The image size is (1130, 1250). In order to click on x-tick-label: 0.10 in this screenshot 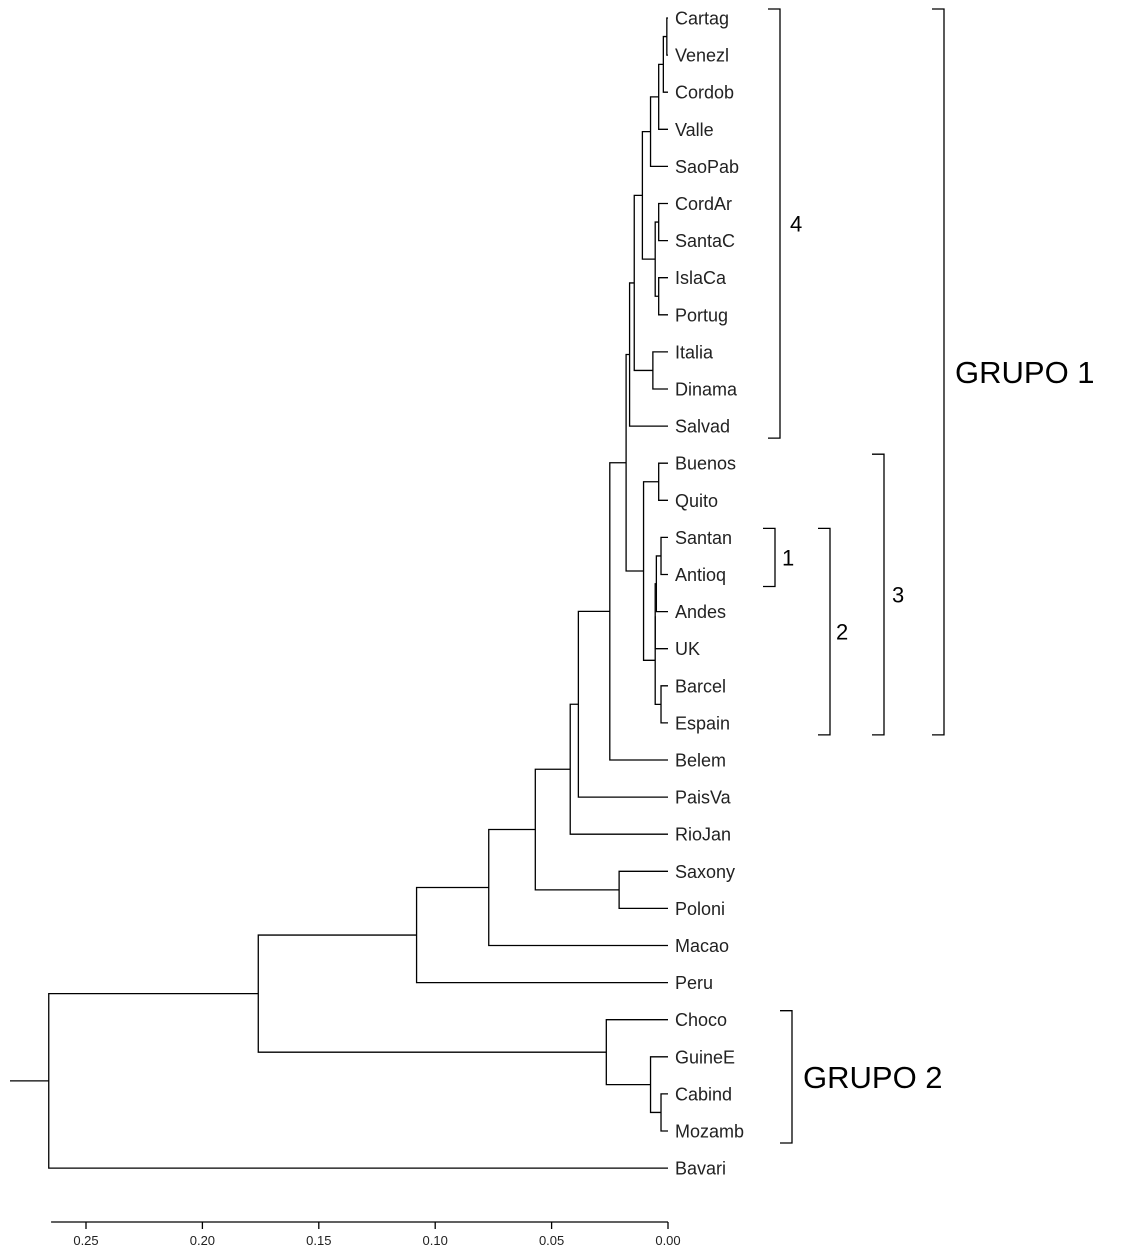, I will do `click(435, 1240)`.